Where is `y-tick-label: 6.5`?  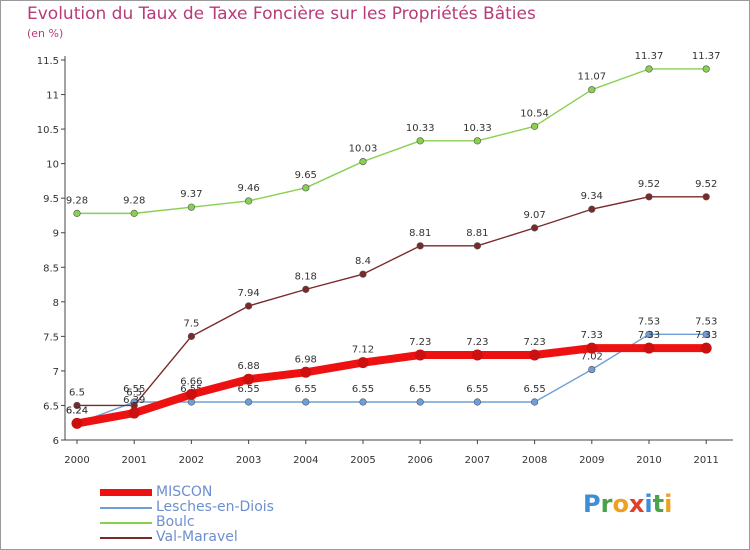
y-tick-label: 6.5 is located at coordinates (51, 406).